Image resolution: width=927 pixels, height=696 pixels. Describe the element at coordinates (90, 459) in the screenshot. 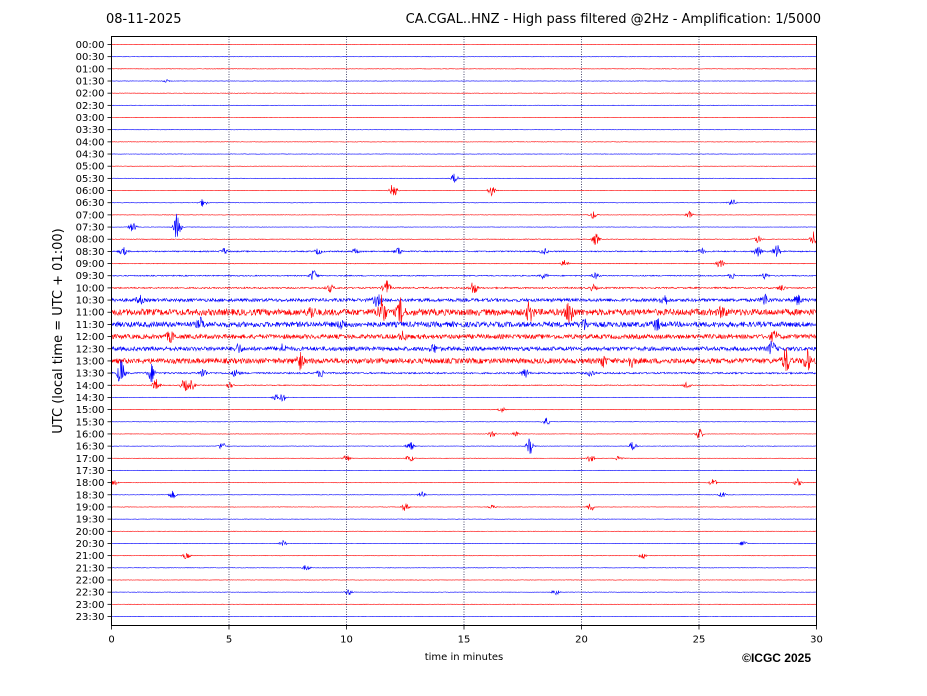

I see `y-tick-label: 17:00` at that location.